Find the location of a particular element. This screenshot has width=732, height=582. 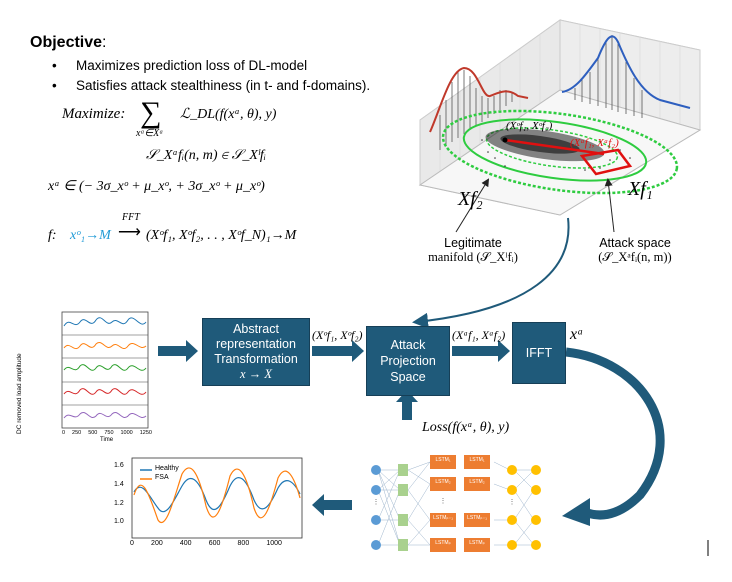

sum-symbol: ∑ is located at coordinates (151, 112).